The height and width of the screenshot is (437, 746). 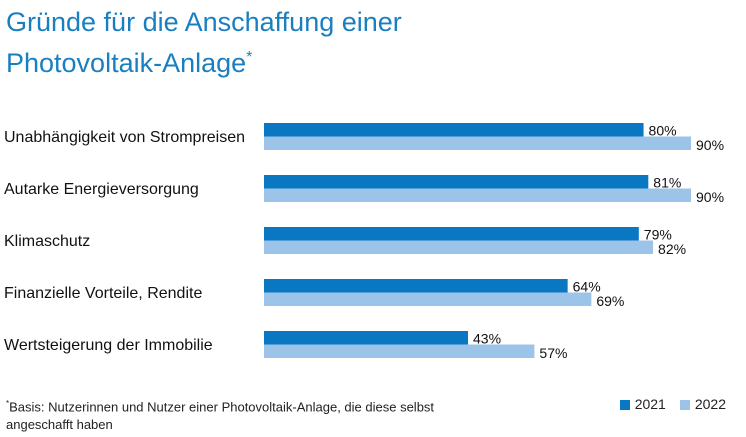 What do you see at coordinates (658, 235) in the screenshot?
I see `data-label-2021: 79%` at bounding box center [658, 235].